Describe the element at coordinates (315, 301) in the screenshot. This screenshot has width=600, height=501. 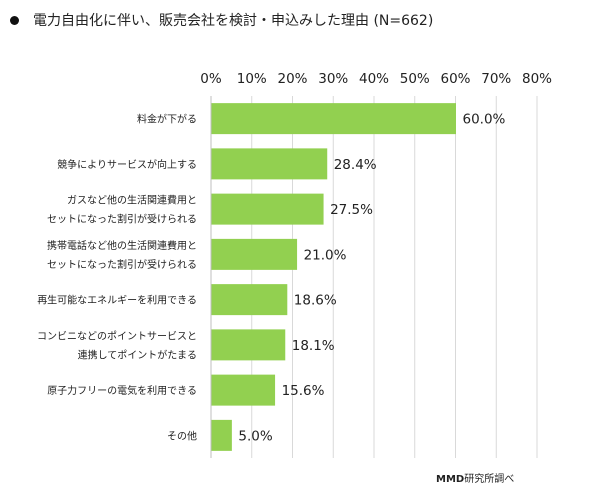
I see `value-label: 18.6%` at that location.